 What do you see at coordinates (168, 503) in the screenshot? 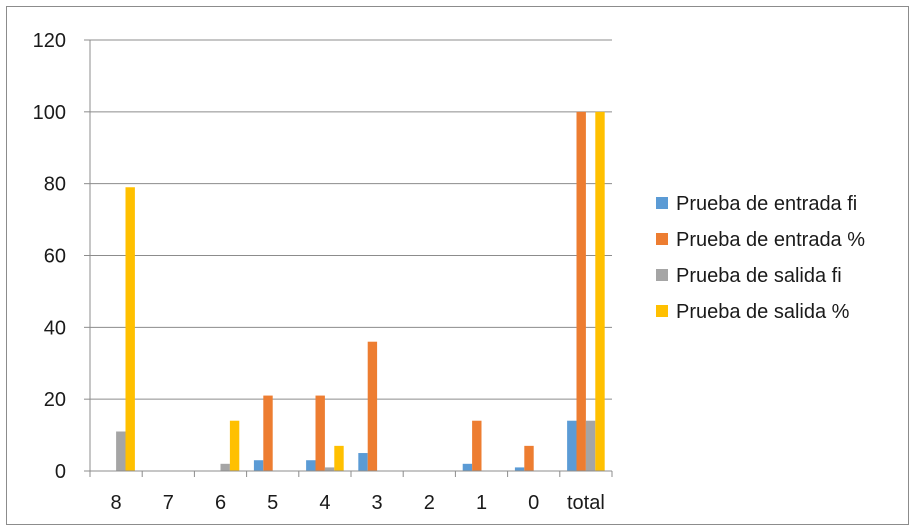
I see `x-category-label: 7` at bounding box center [168, 503].